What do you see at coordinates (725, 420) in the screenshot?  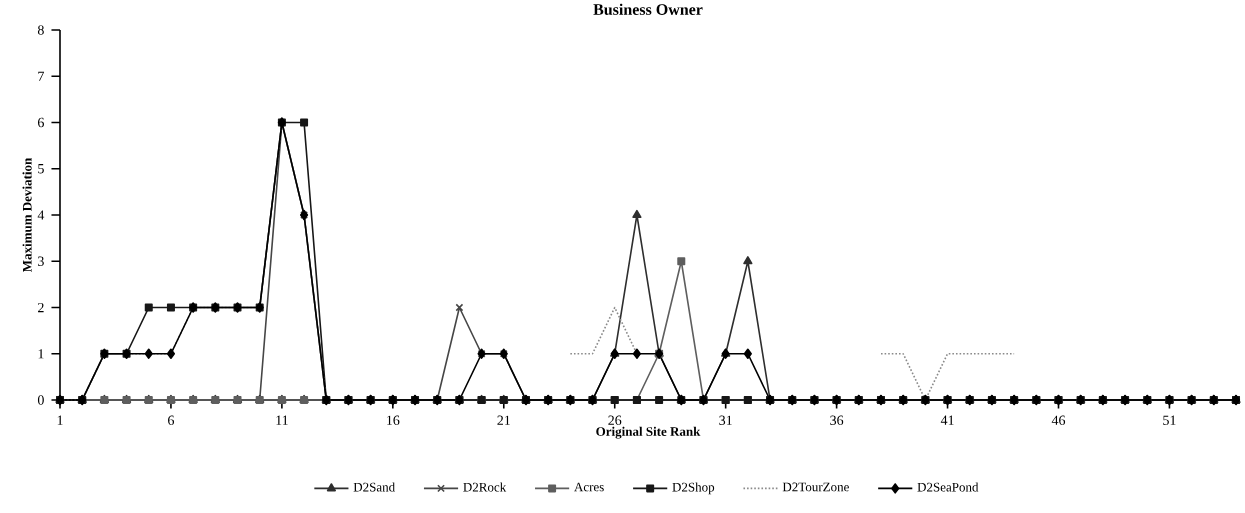 I see `x-tick-label: 31` at bounding box center [725, 420].